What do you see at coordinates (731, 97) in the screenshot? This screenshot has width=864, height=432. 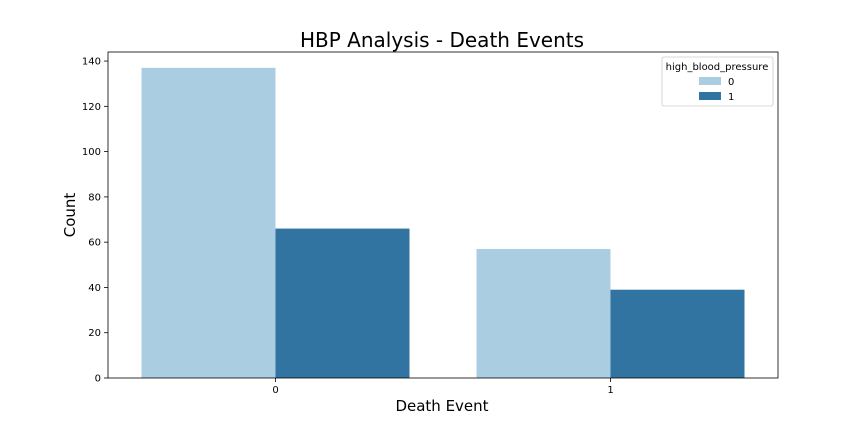 I see `legend-label-1: 1` at bounding box center [731, 97].